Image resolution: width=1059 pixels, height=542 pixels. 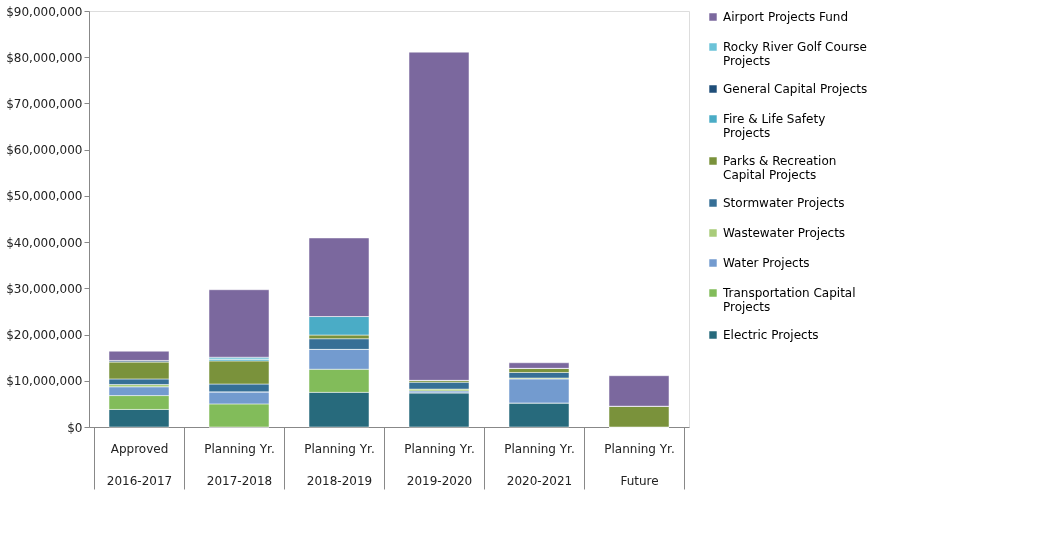 What do you see at coordinates (795, 54) in the screenshot?
I see `legend-label: Rocky River Golf Course Projects` at bounding box center [795, 54].